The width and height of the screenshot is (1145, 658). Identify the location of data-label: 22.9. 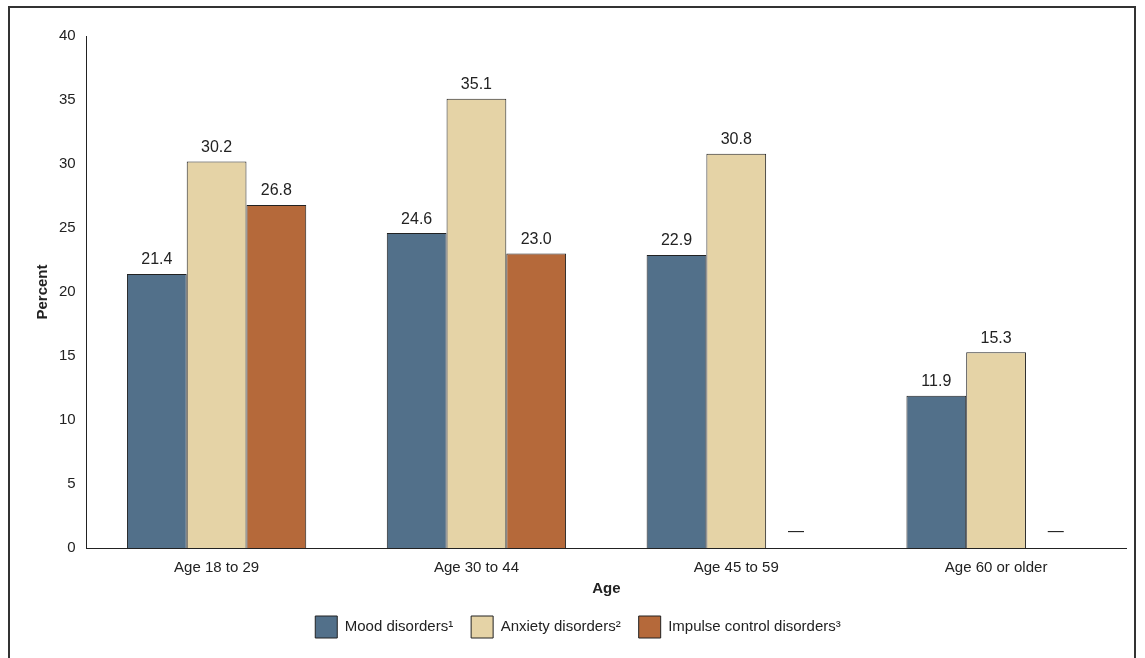
(676, 240).